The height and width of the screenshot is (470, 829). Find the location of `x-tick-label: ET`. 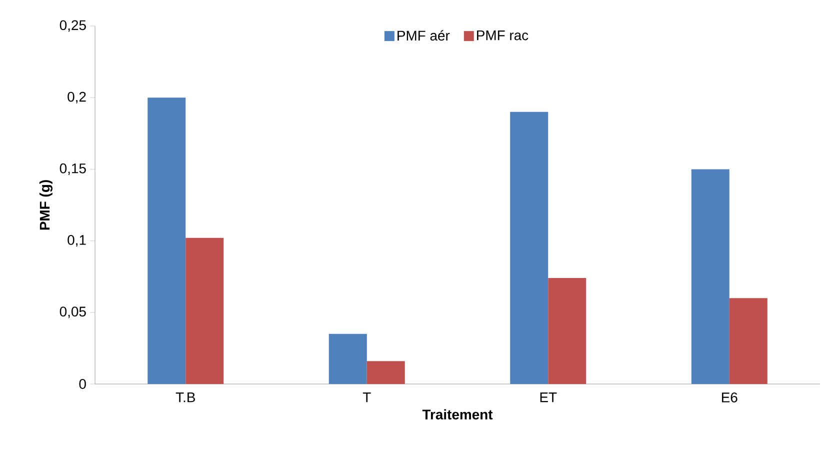

x-tick-label: ET is located at coordinates (548, 397).